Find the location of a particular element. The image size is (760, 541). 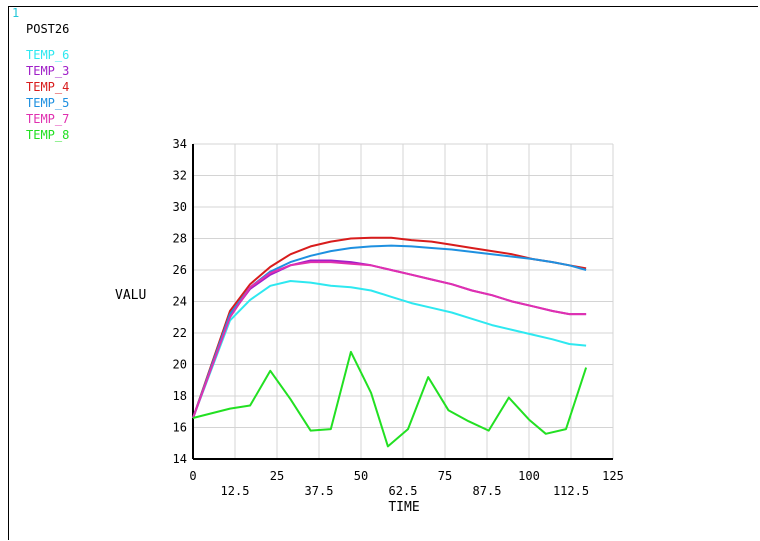

y-tick-label: 14 is located at coordinates (180, 459).